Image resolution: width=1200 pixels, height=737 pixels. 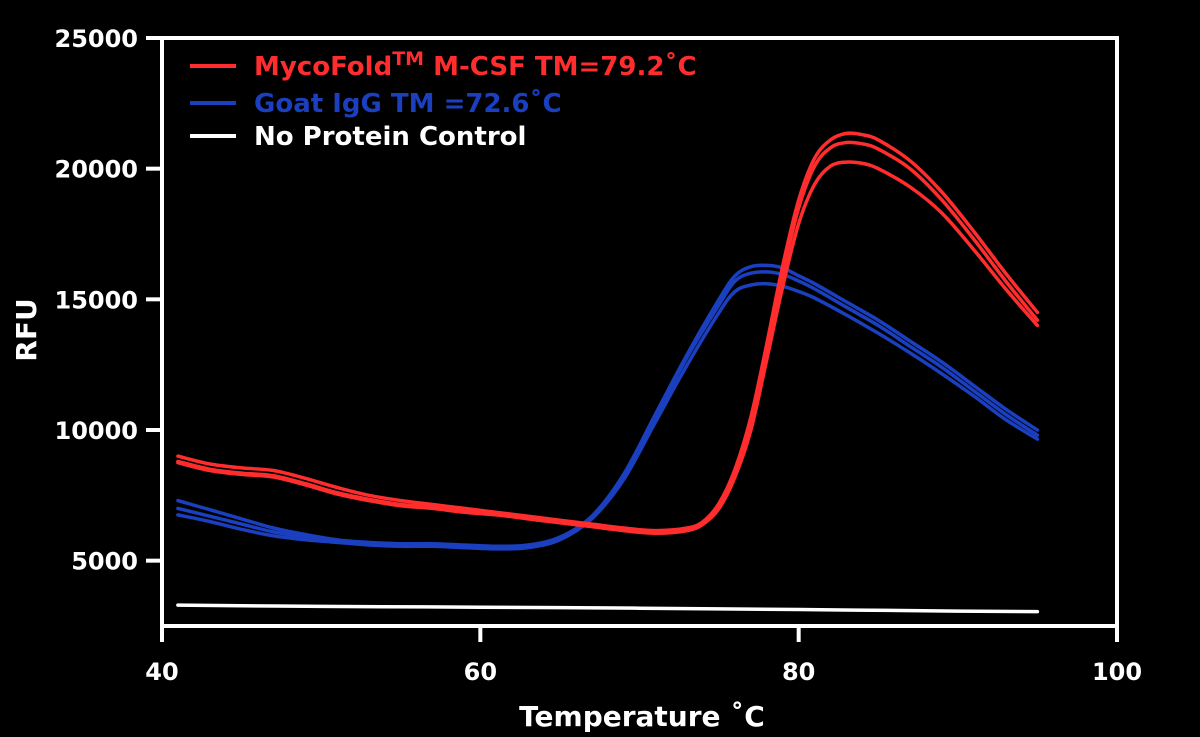 I want to click on y-tick-label: 5000, so click(x=104, y=562).